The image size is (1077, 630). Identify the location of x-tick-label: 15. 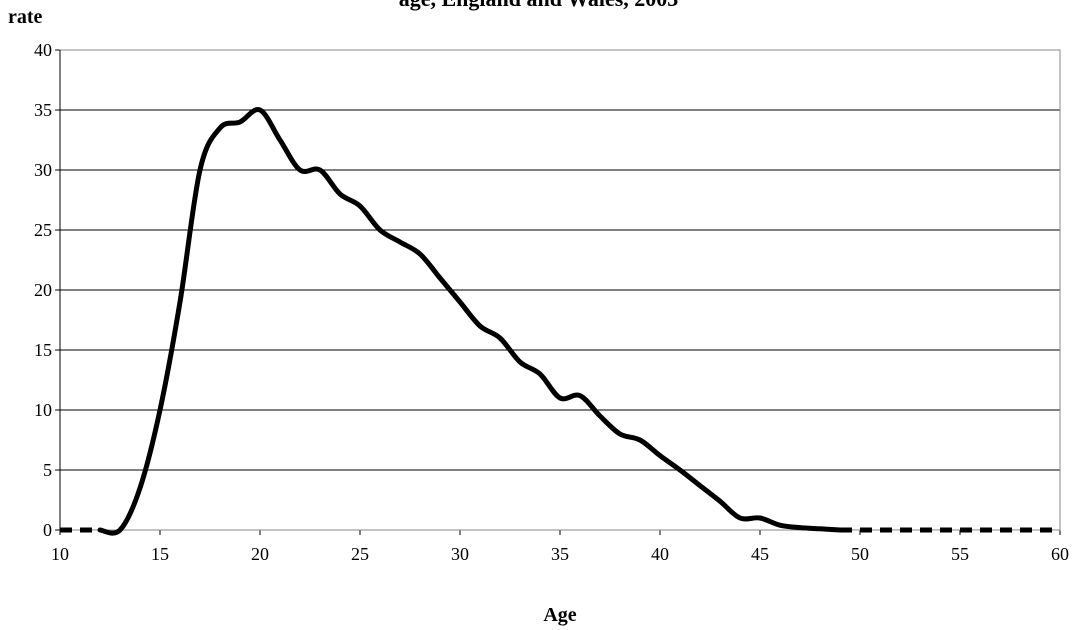
(160, 554).